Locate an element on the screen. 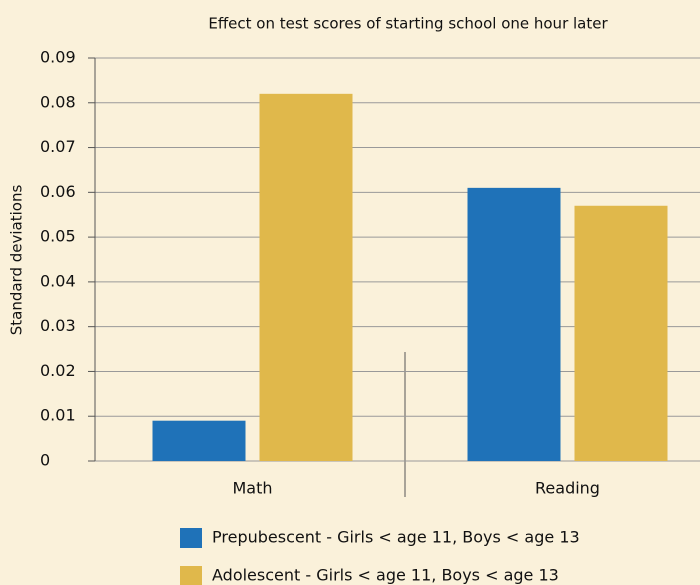  y-tick-label: 0.05 is located at coordinates (58, 236).